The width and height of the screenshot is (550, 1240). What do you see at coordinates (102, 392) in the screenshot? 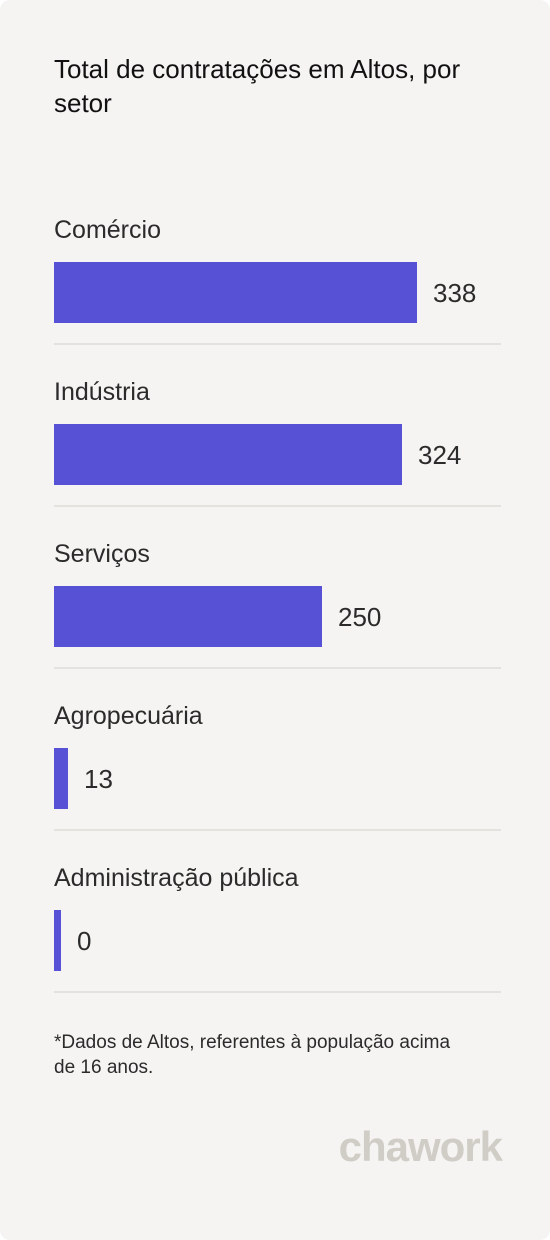
I see `category-label: Indústria` at bounding box center [102, 392].